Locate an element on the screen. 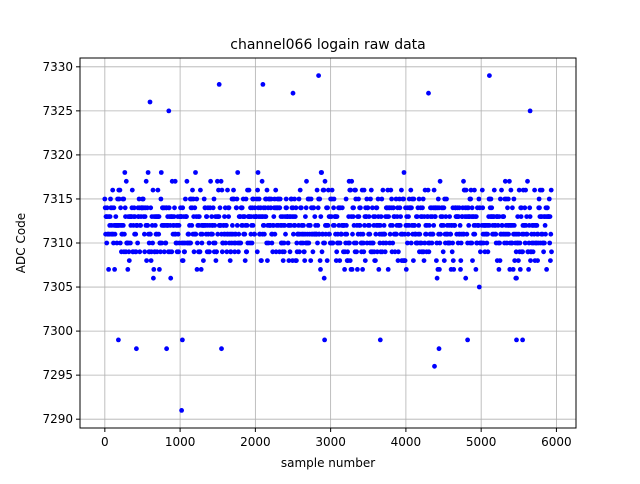  x-tick-label: 0 is located at coordinates (105, 442).